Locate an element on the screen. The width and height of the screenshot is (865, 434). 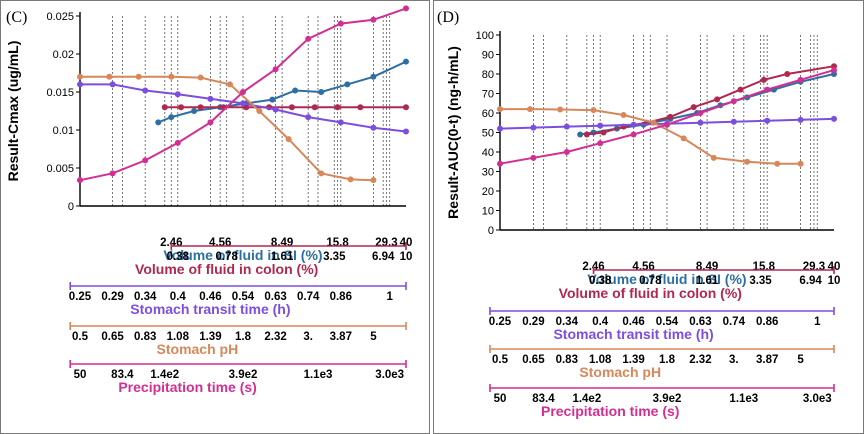
x-tick-label-precip: 83.4 is located at coordinates (122, 375).